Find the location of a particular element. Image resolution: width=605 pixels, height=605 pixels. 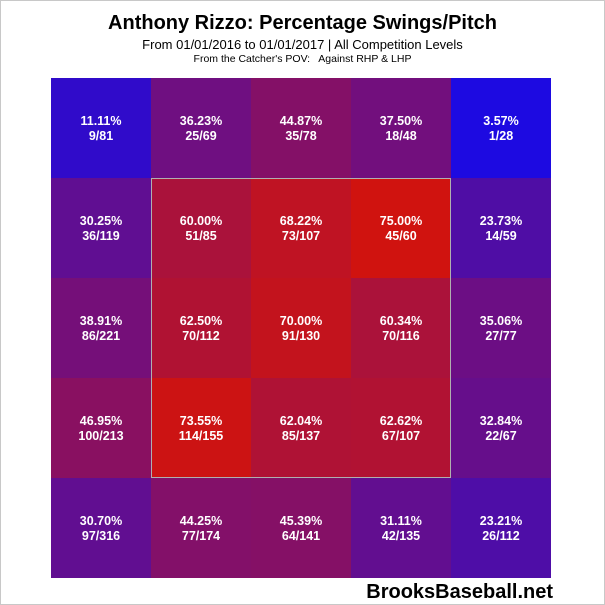

heatmap-cell: 32.84% 22/67 is located at coordinates (501, 428).